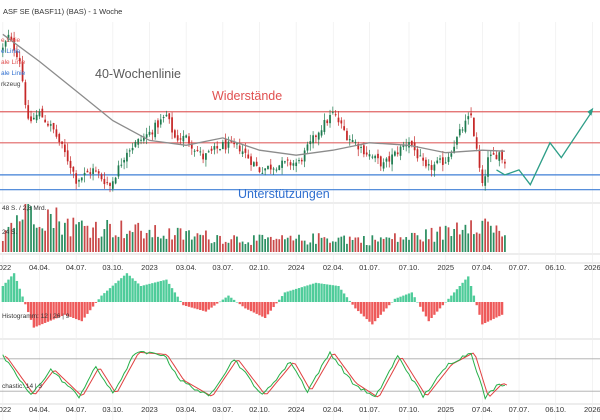 This screenshot has height=420, width=600. What do you see at coordinates (9, 232) in the screenshot?
I see `volume-label-2: 24 S.` at bounding box center [9, 232].